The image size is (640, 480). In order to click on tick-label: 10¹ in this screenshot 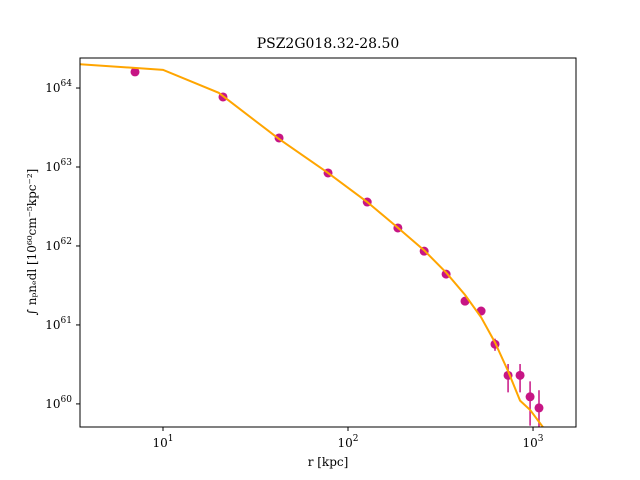, I will do `click(162, 442)`.